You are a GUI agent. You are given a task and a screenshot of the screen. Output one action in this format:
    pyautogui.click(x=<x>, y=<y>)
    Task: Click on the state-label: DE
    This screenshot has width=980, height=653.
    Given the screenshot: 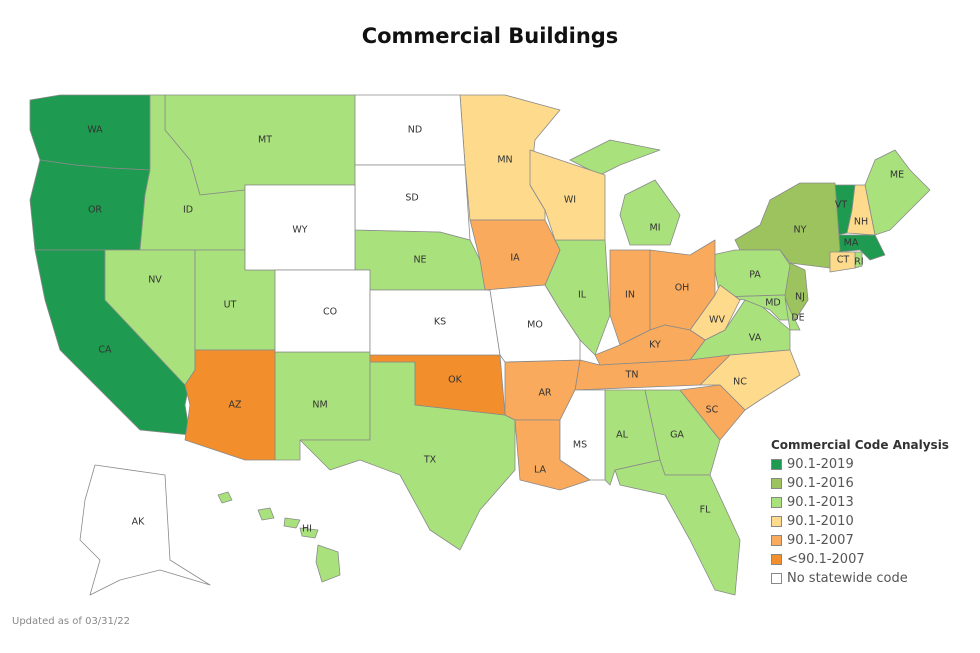 What is the action you would take?
    pyautogui.click(x=797, y=318)
    